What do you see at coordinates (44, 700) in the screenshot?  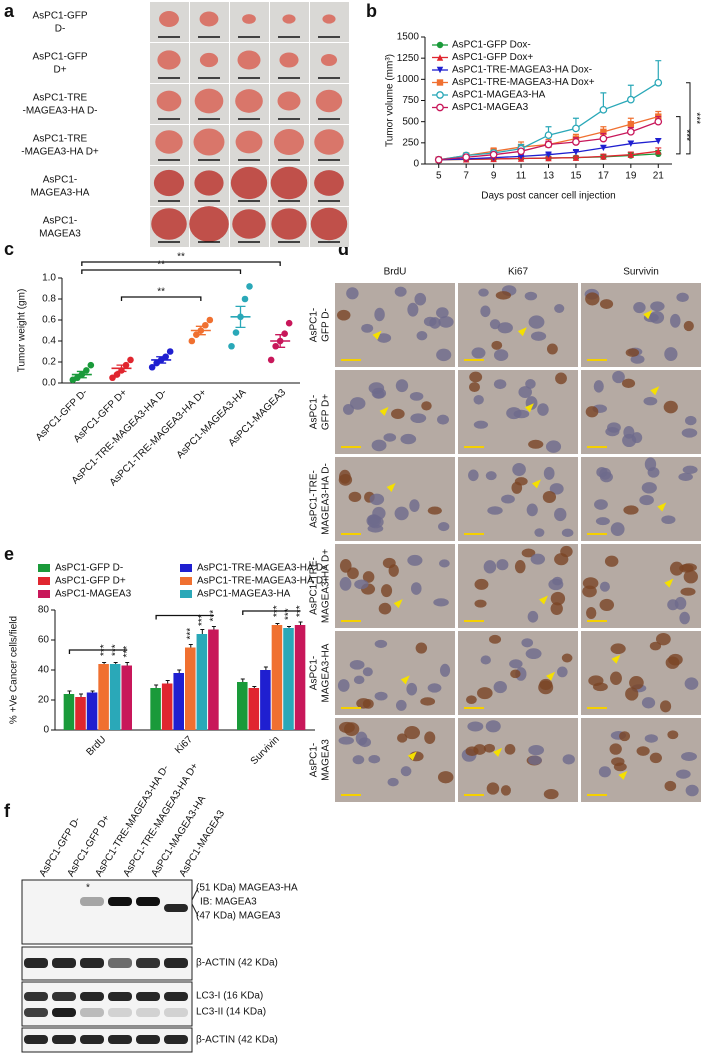 I see `y-tick-label: 20` at bounding box center [44, 700].